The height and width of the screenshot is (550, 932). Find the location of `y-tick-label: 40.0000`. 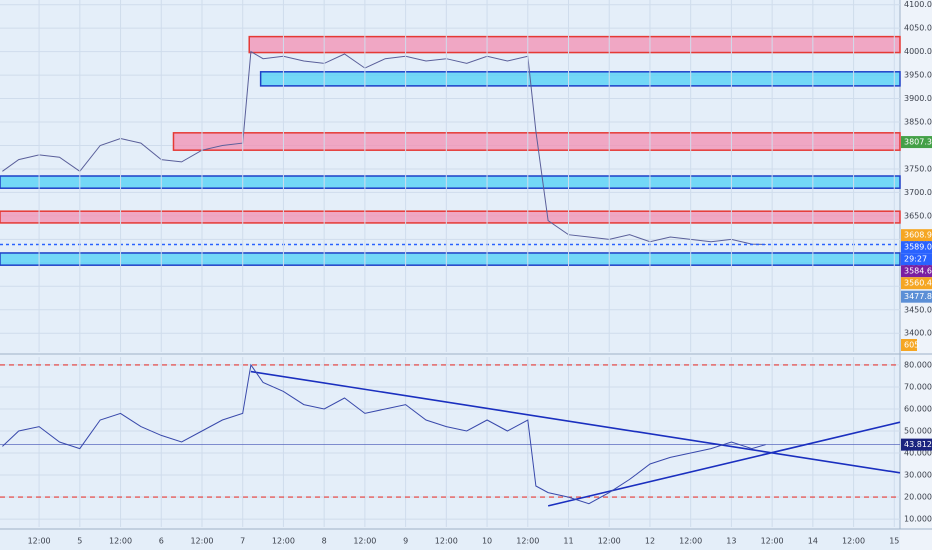

y-tick-label: 40.0000 is located at coordinates (918, 453).